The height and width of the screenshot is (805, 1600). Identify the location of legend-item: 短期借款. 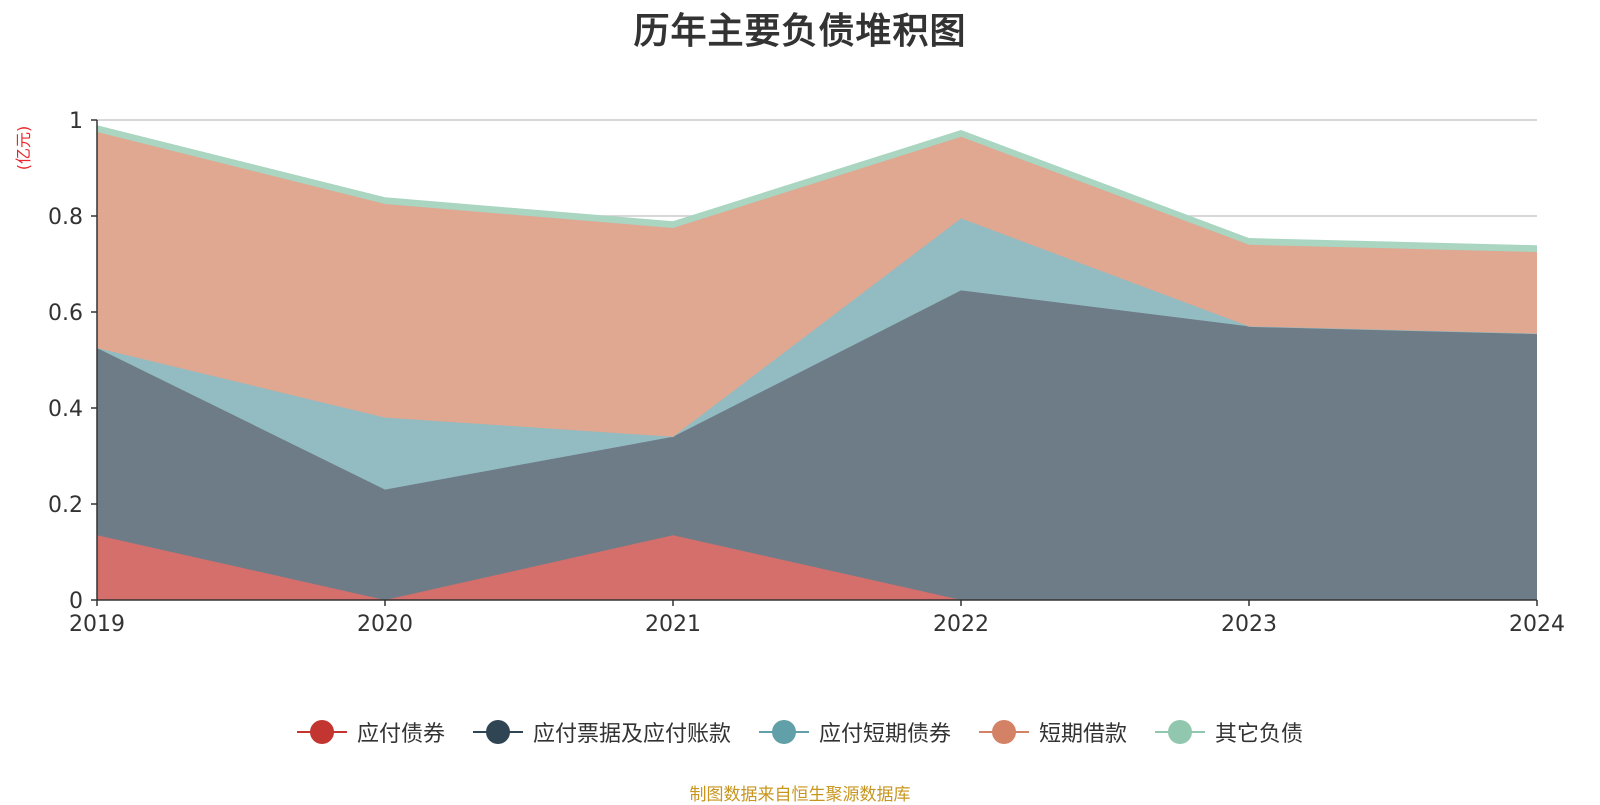
(1053, 732).